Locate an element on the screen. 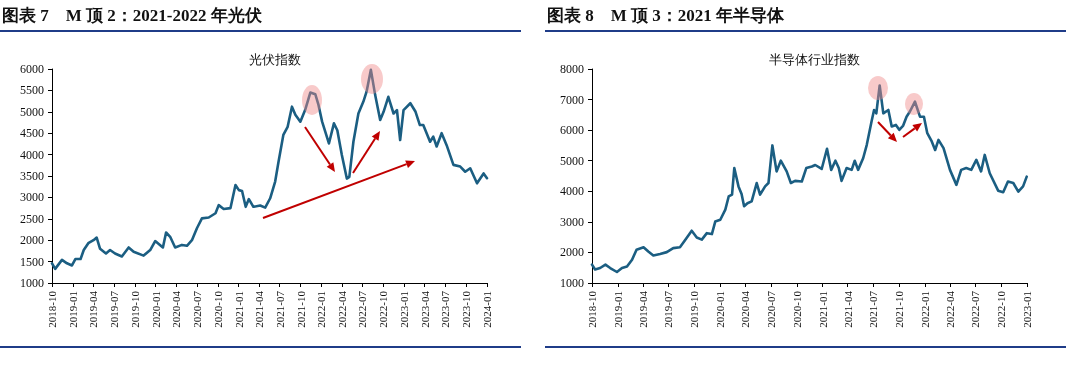 The image size is (1066, 381). x-tick-label: 2023-10 is located at coordinates (466, 309).